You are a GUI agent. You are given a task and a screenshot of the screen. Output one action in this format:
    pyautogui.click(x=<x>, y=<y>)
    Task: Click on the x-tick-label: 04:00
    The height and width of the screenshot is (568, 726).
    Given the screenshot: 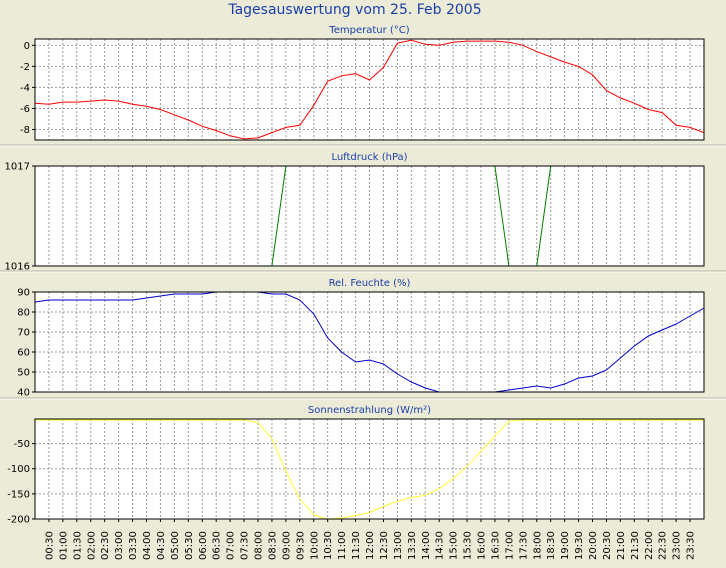 What is the action you would take?
    pyautogui.click(x=147, y=545)
    